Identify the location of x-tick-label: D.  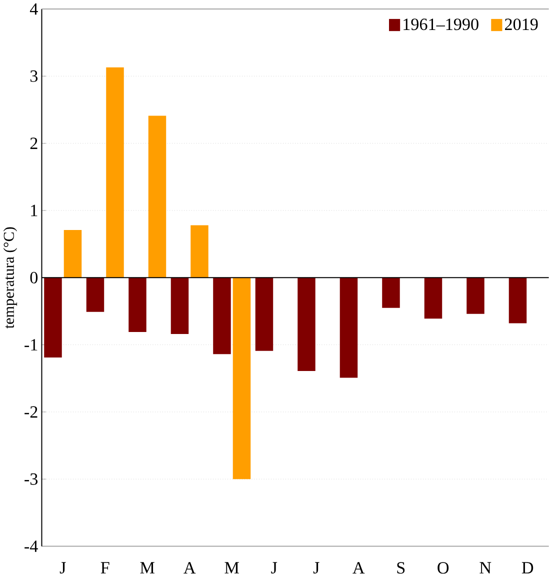
(527, 568).